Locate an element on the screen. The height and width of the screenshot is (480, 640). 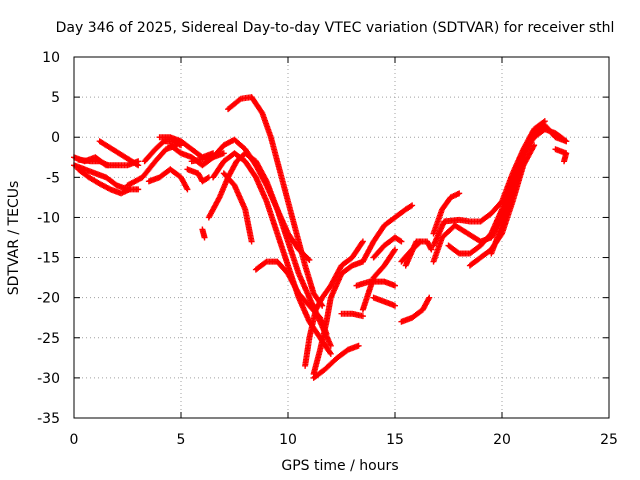
x-tick-label: 10 is located at coordinates (288, 440).